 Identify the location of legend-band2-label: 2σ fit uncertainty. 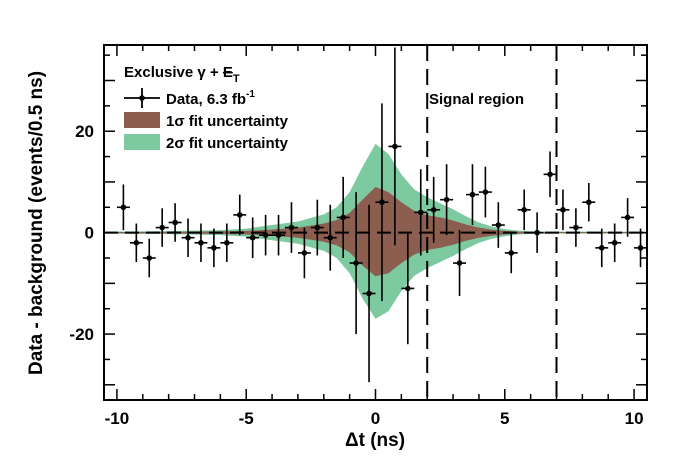
(227, 143).